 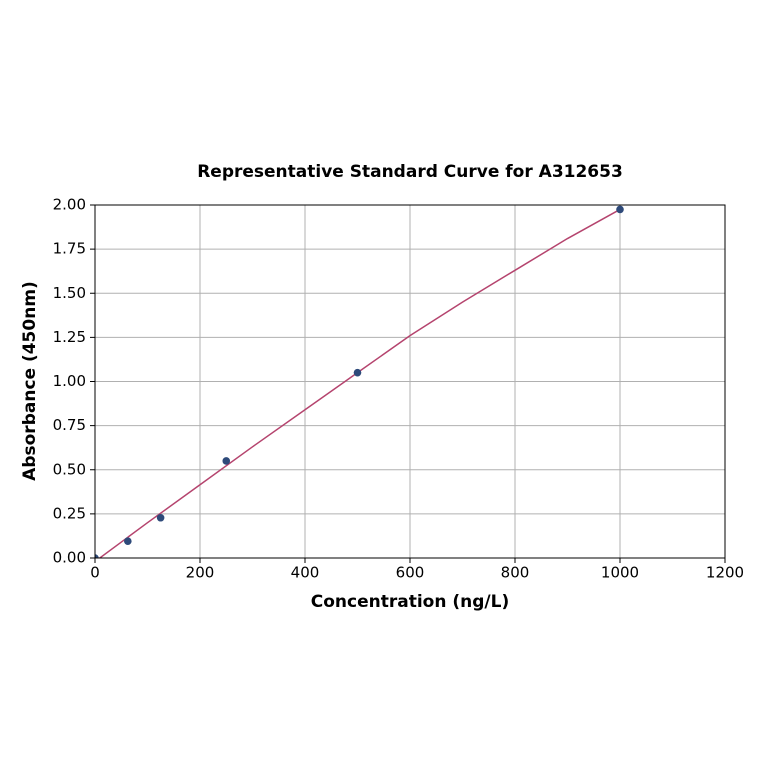 What do you see at coordinates (69, 293) in the screenshot?
I see `y-tick-label: 1.50` at bounding box center [69, 293].